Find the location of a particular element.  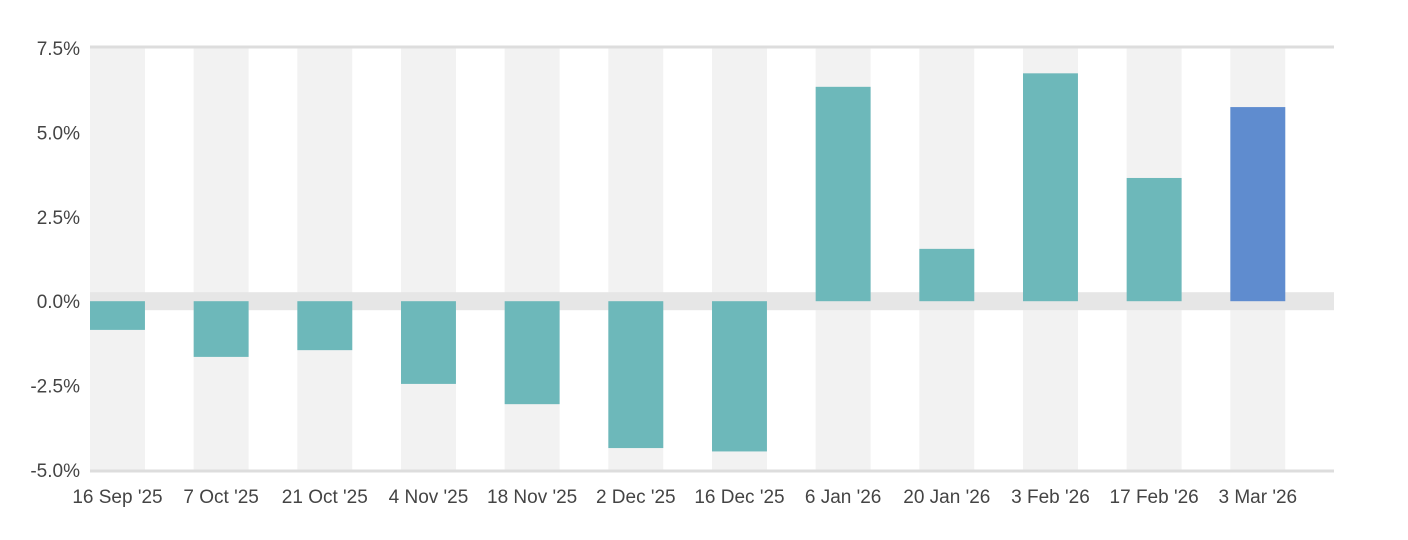

x-tick-label: 20 Jan '26 is located at coordinates (946, 497).